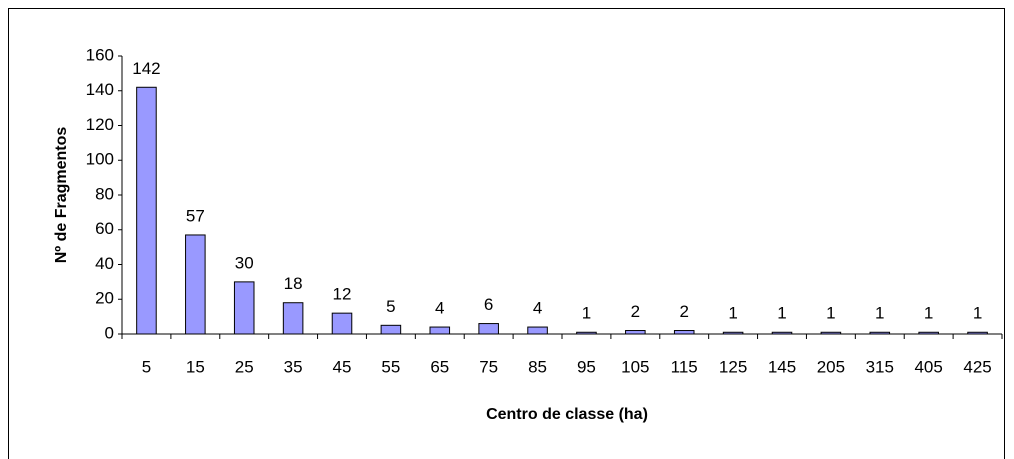 This screenshot has width=1014, height=459. Describe the element at coordinates (977, 366) in the screenshot. I see `x-tick-label: 425` at that location.